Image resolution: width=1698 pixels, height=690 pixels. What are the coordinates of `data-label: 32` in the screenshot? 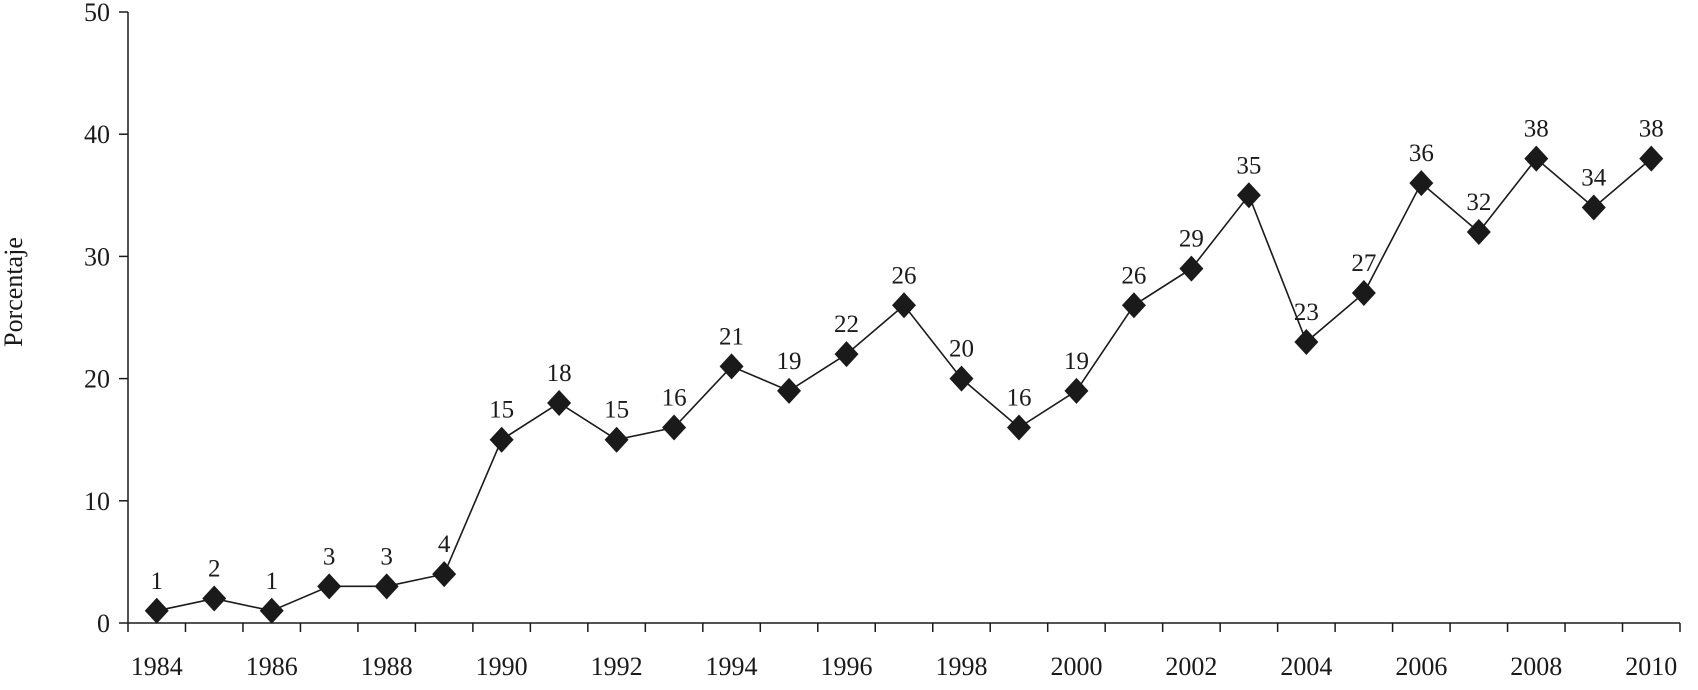 It's located at (1478, 202).